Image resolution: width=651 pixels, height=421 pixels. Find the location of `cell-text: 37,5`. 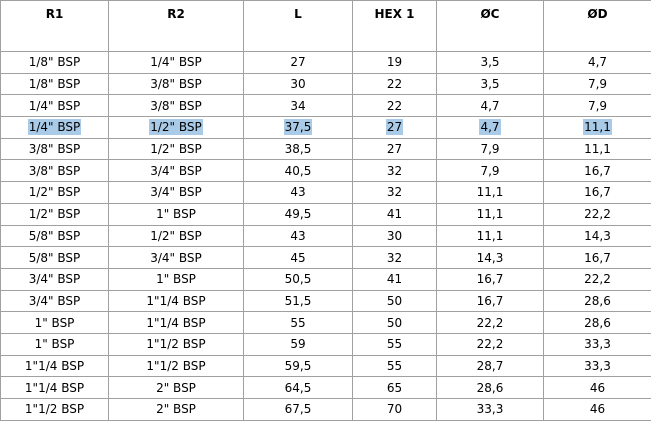

cell-text: 37,5 is located at coordinates (298, 127).